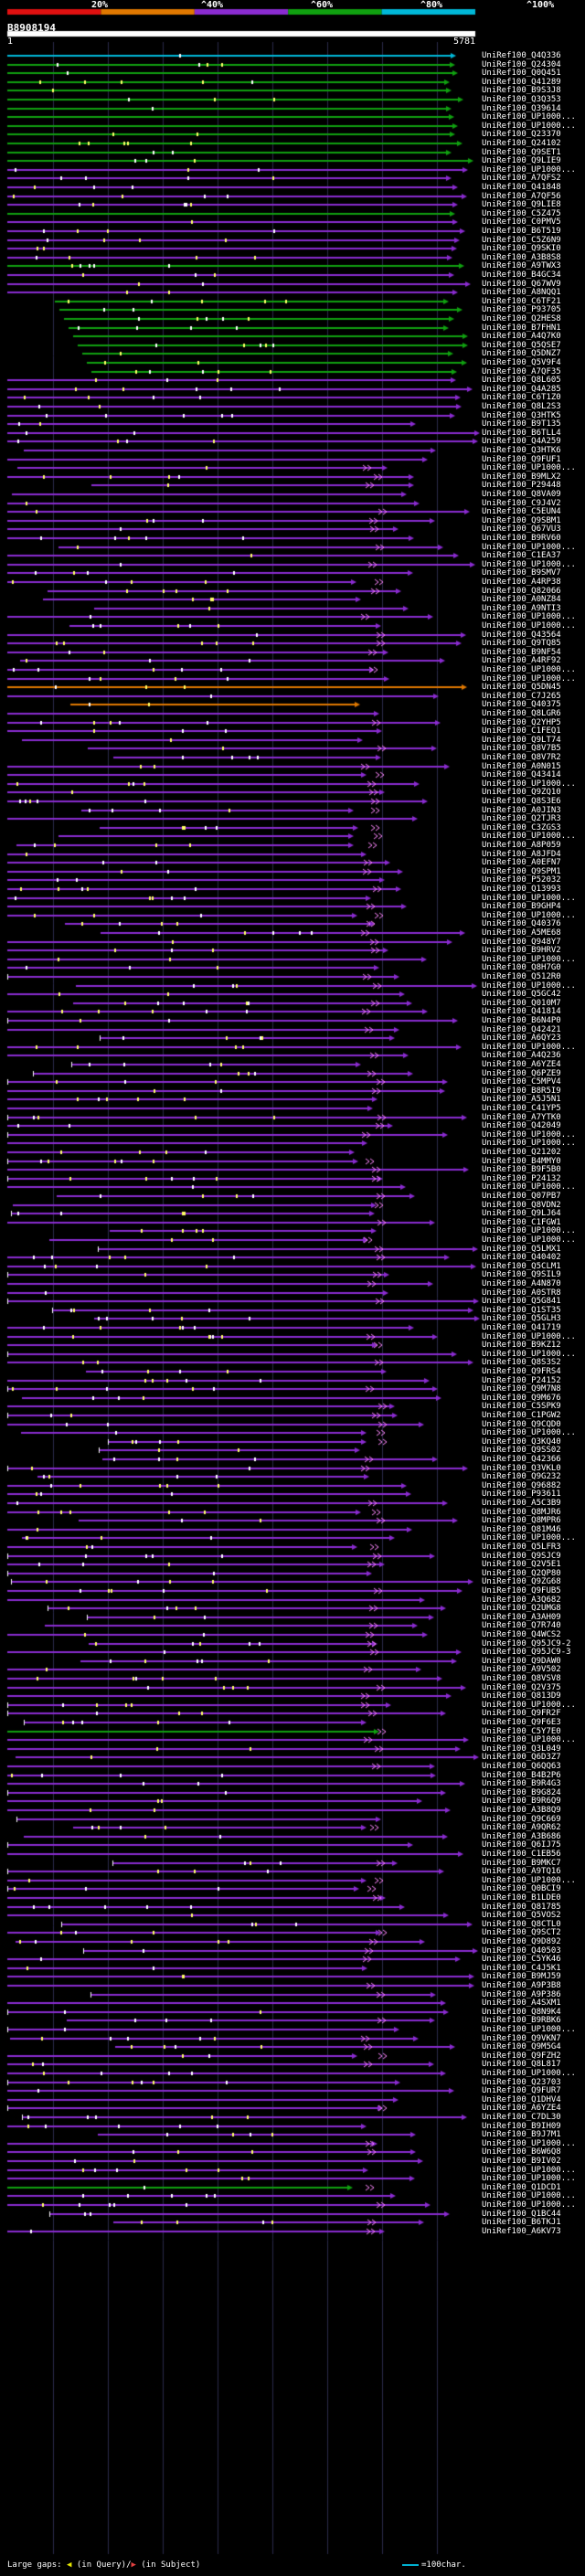 This screenshot has width=585, height=2576. Describe the element at coordinates (521, 1784) in the screenshot. I see `hit-label: UniRef100_B9R4G3` at that location.